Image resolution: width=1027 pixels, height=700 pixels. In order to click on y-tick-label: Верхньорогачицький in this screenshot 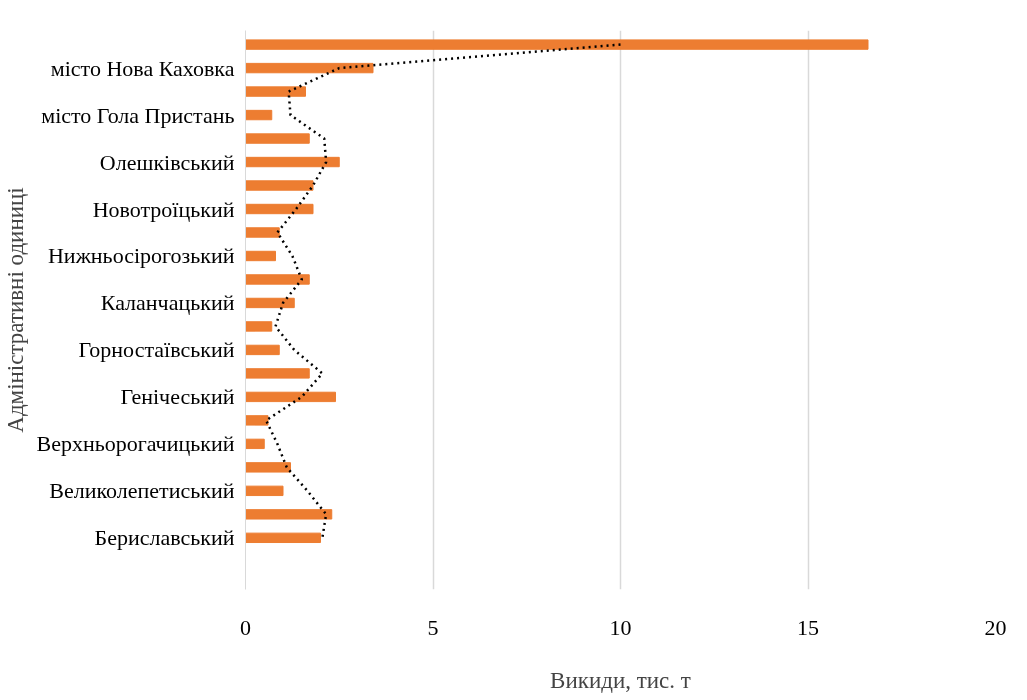, I will do `click(135, 444)`.